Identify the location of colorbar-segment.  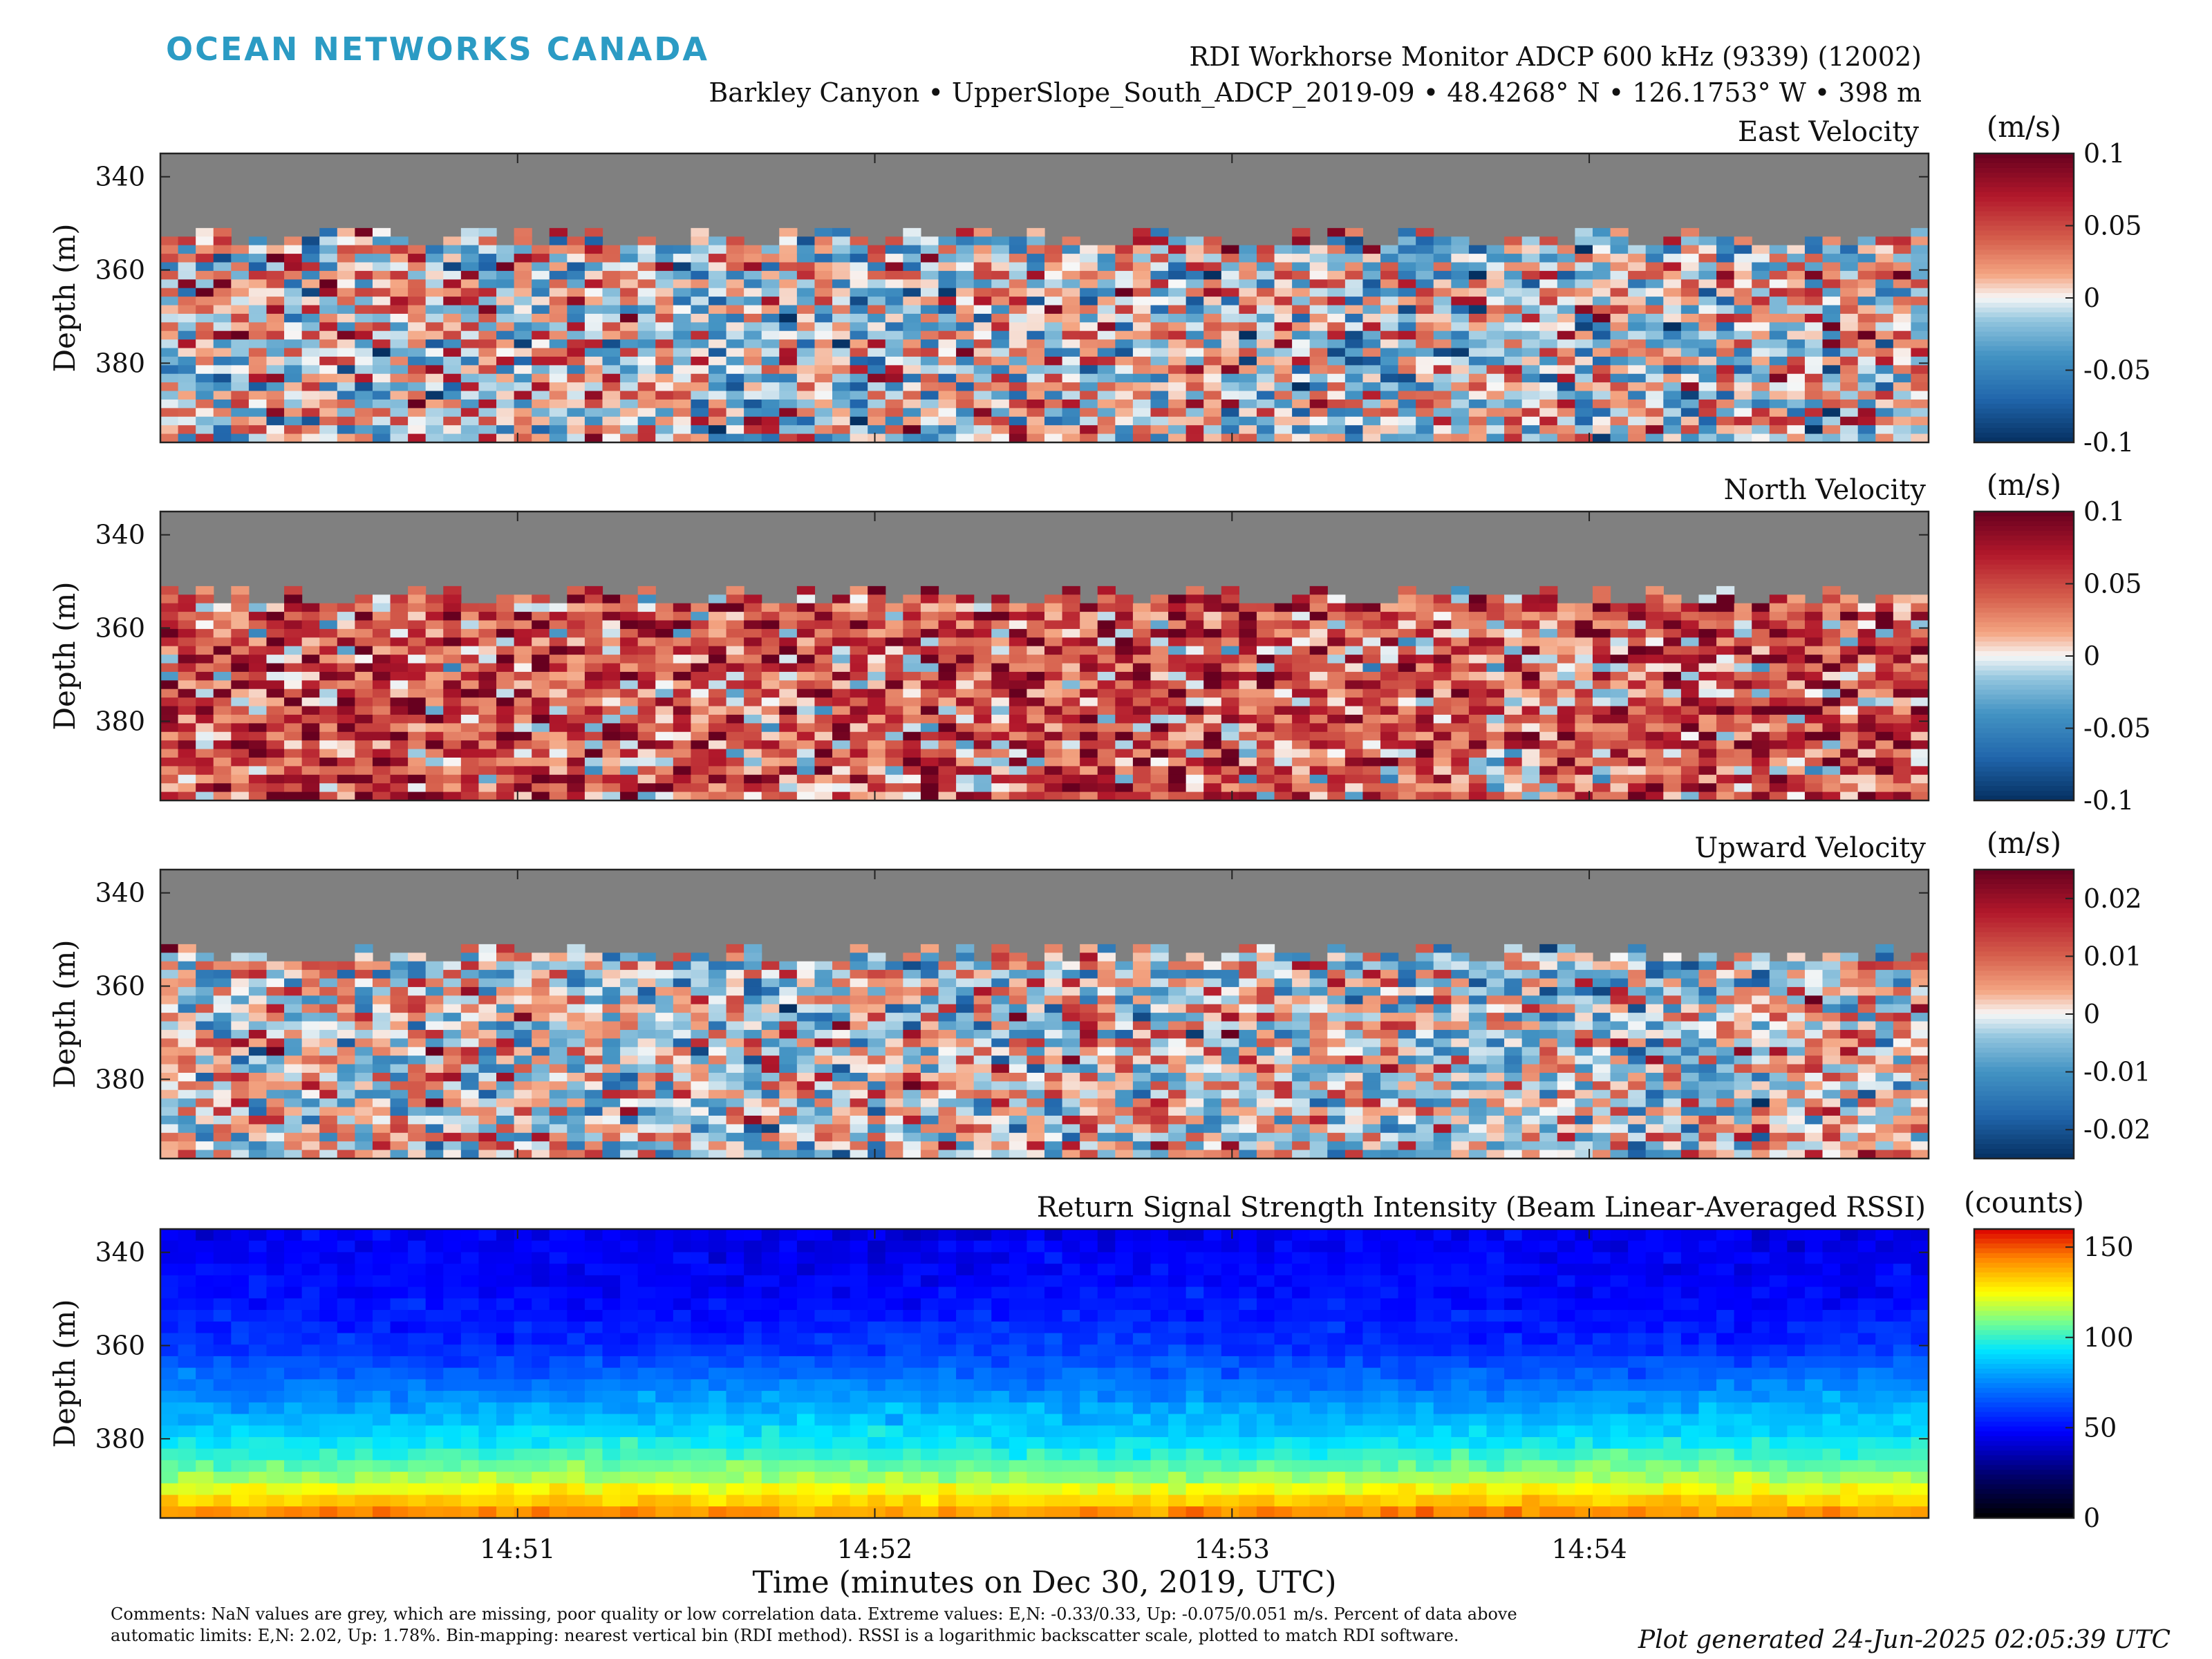
(2024, 644).